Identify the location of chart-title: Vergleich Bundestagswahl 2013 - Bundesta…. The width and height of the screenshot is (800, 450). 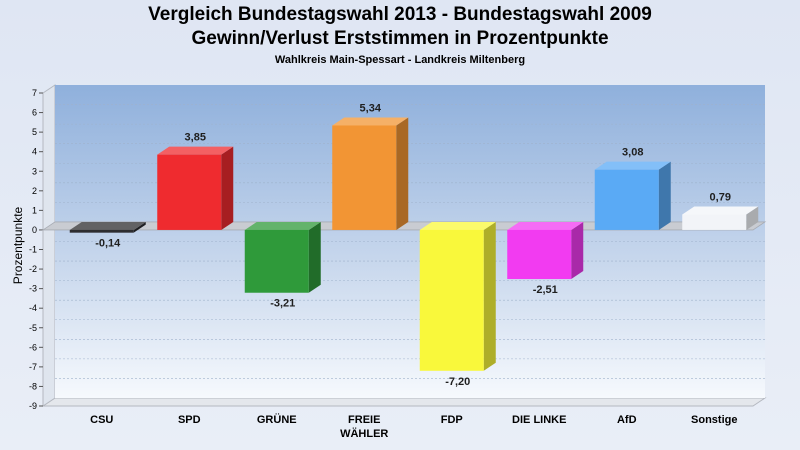
(400, 14).